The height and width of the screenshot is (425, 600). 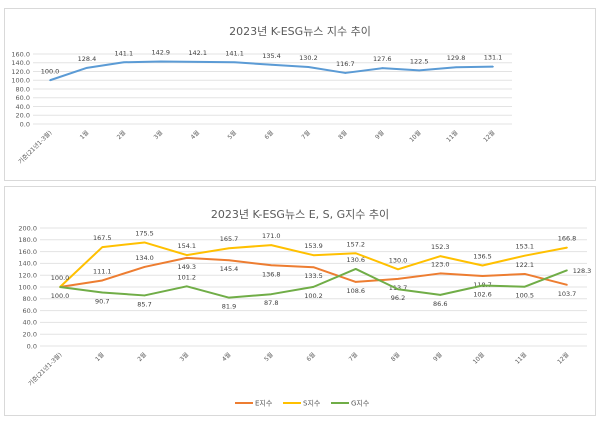 What do you see at coordinates (60, 296) in the screenshot?
I see `data-label: 100.0` at bounding box center [60, 296].